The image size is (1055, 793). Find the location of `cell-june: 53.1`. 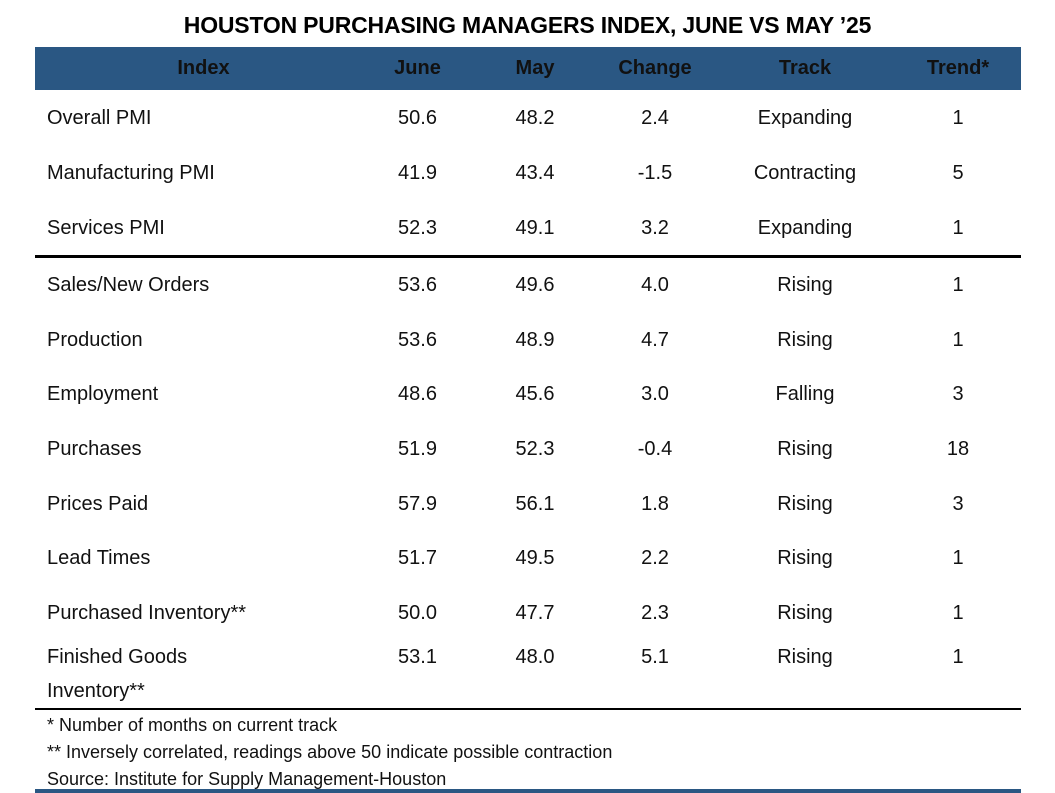

cell-june: 53.1 is located at coordinates (417, 657).